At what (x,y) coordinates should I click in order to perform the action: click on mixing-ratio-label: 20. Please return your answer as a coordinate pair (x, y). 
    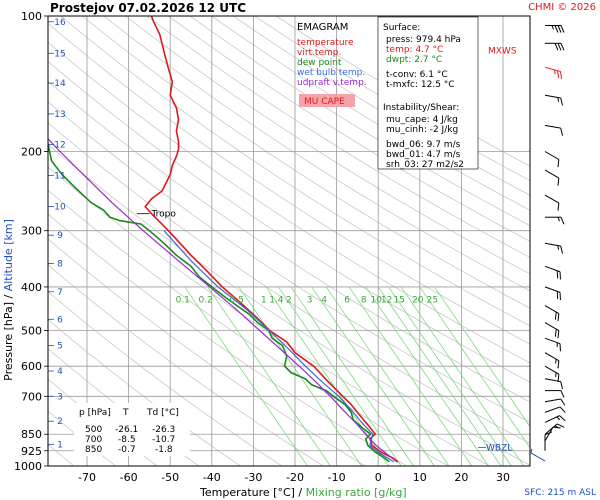
    Looking at the image, I should click on (418, 300).